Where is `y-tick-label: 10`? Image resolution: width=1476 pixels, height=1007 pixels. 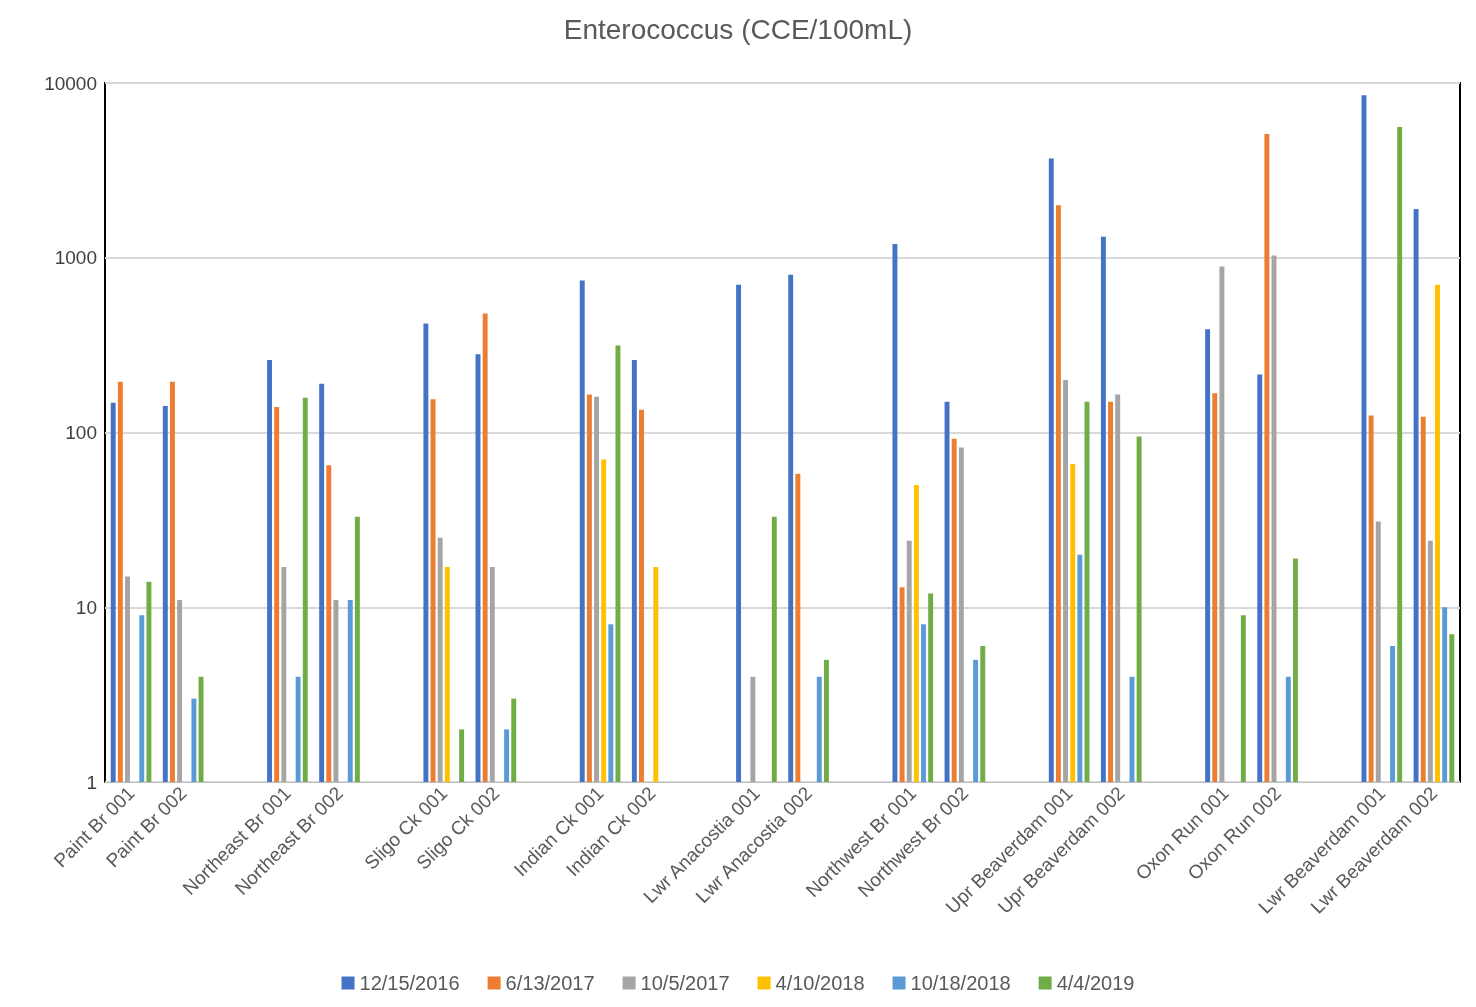
y-tick-label: 10 is located at coordinates (86, 607).